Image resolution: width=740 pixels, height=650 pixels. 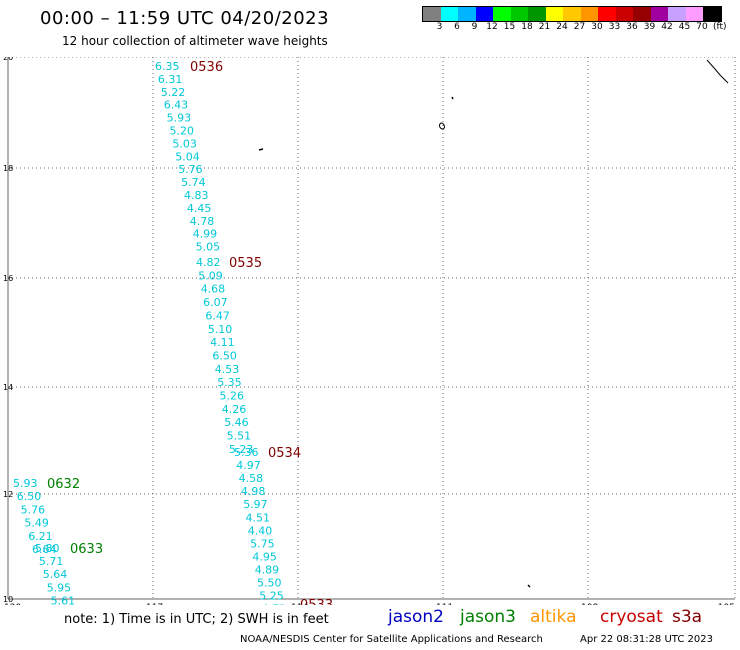 What do you see at coordinates (8, 599) in the screenshot?
I see `latitude-tick-label: 10` at bounding box center [8, 599].